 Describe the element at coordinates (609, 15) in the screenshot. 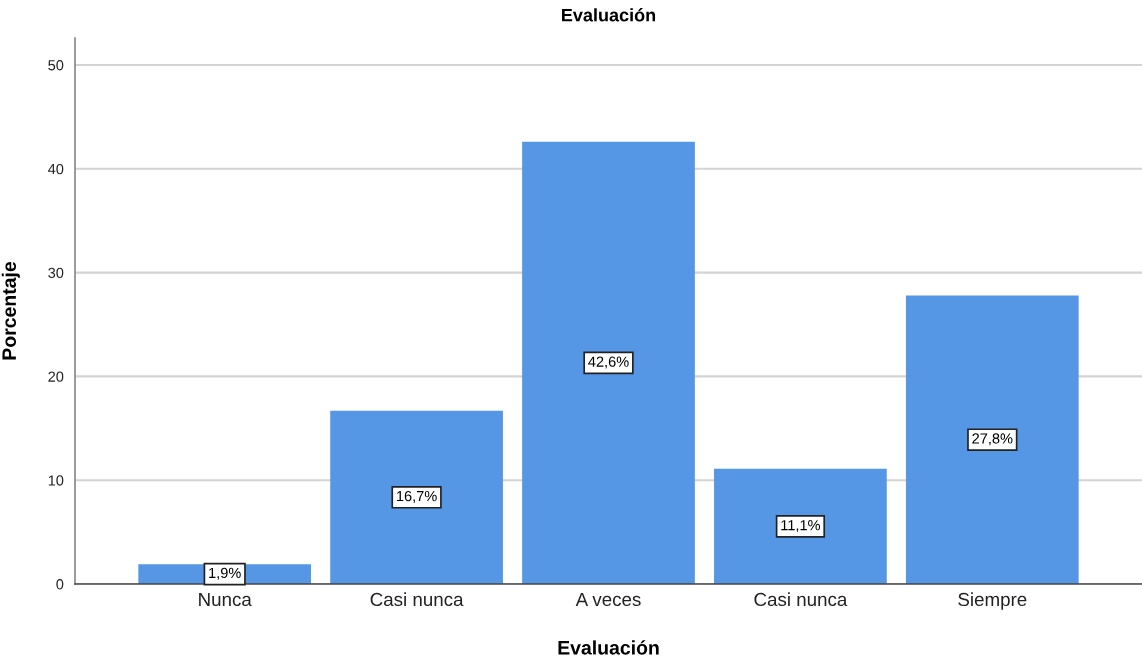

I see `chart-title: Evaluación` at that location.